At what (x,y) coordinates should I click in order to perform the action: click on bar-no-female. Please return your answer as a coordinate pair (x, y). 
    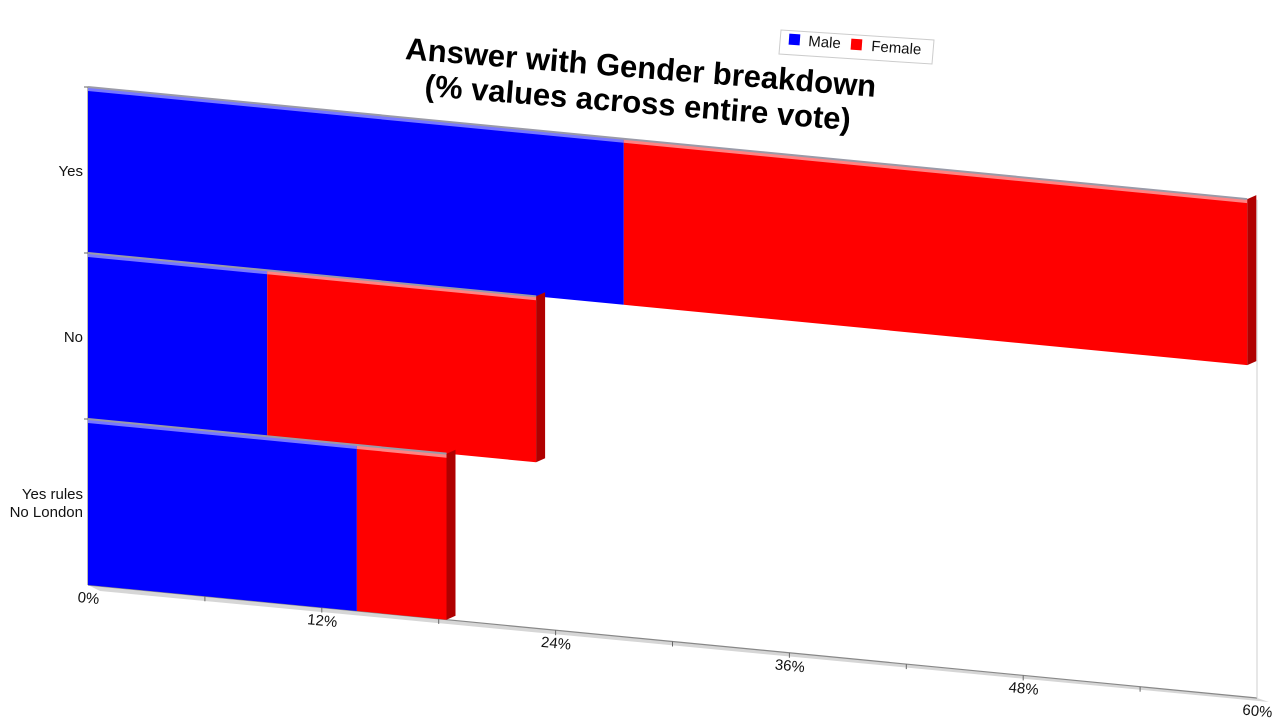
    Looking at the image, I should click on (402, 366).